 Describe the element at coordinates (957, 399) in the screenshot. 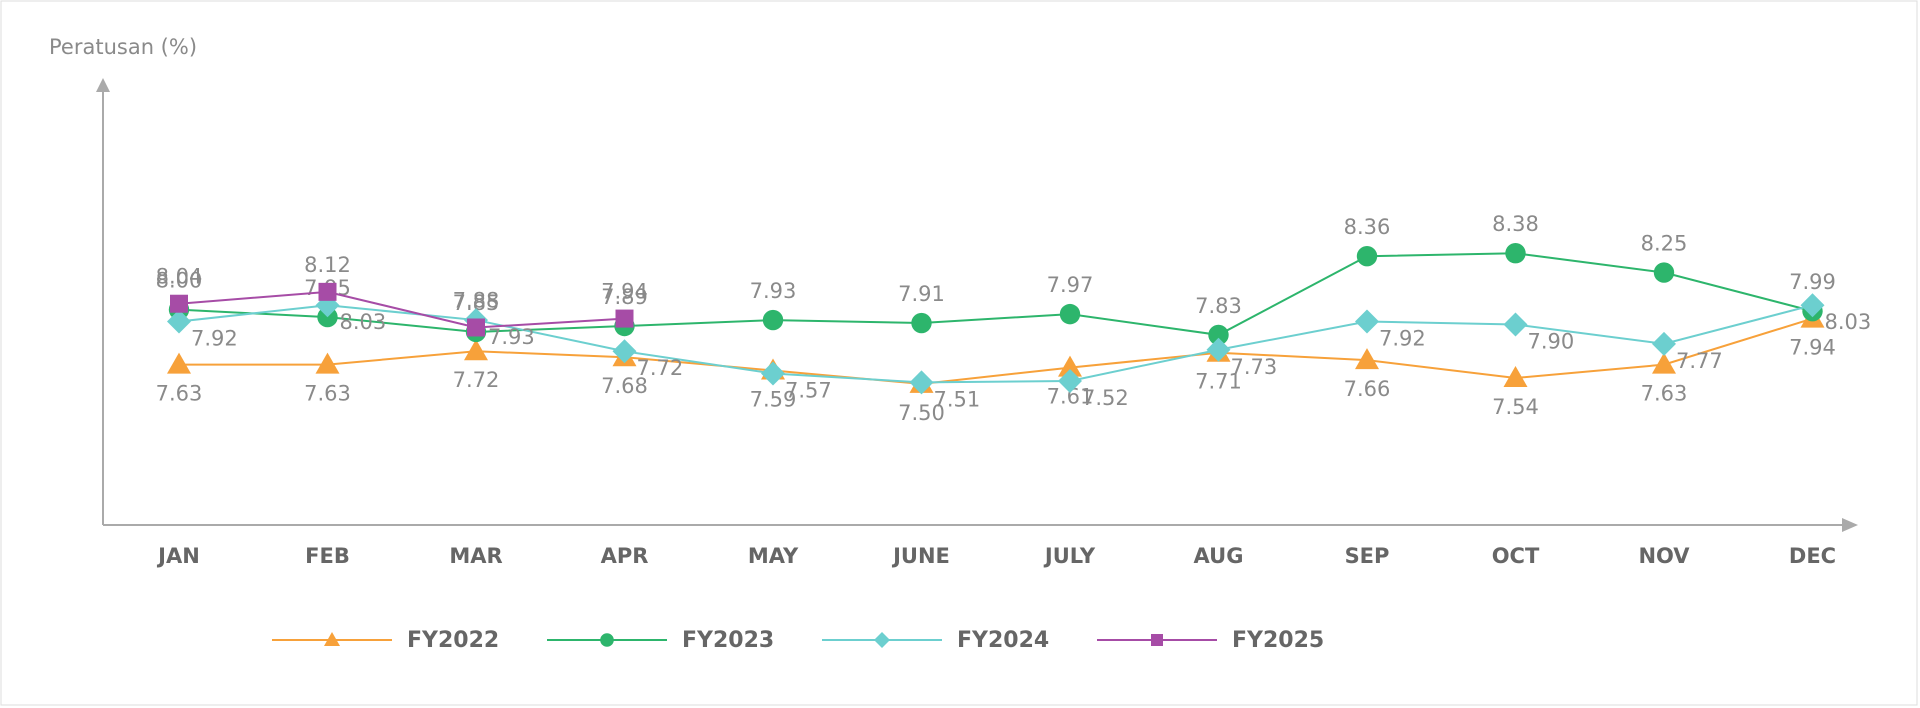

I see `data-label: 7.51` at that location.